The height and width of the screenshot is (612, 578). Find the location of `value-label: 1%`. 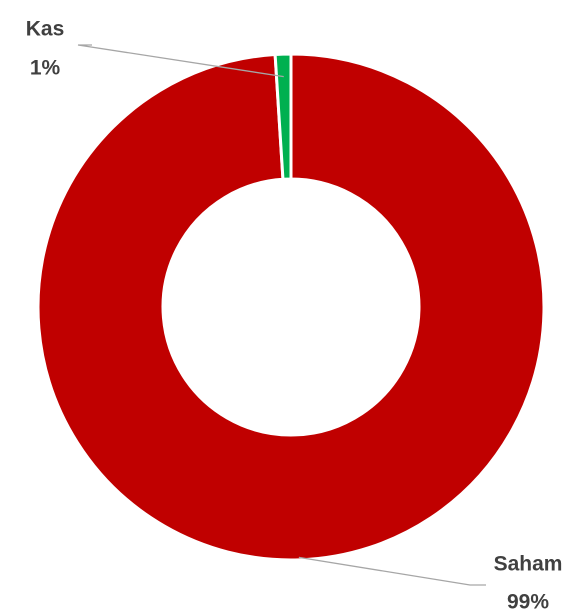

value-label: 1% is located at coordinates (45, 68).